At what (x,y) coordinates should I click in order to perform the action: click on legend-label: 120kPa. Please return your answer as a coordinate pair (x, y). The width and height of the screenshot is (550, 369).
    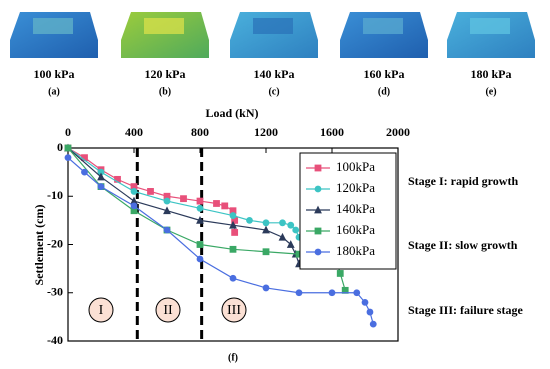
    Looking at the image, I should click on (355, 187).